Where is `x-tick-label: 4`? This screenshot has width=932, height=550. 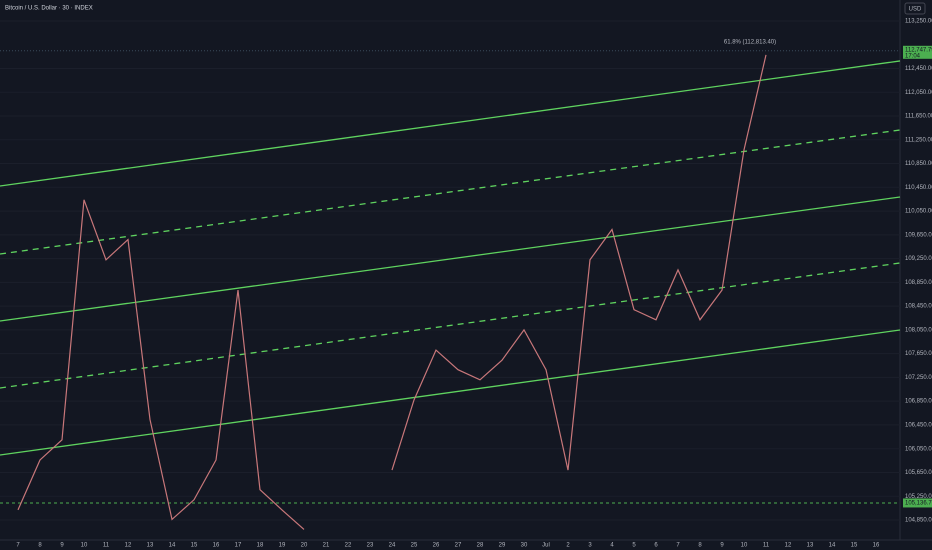
x-tick-label: 4 is located at coordinates (612, 546).